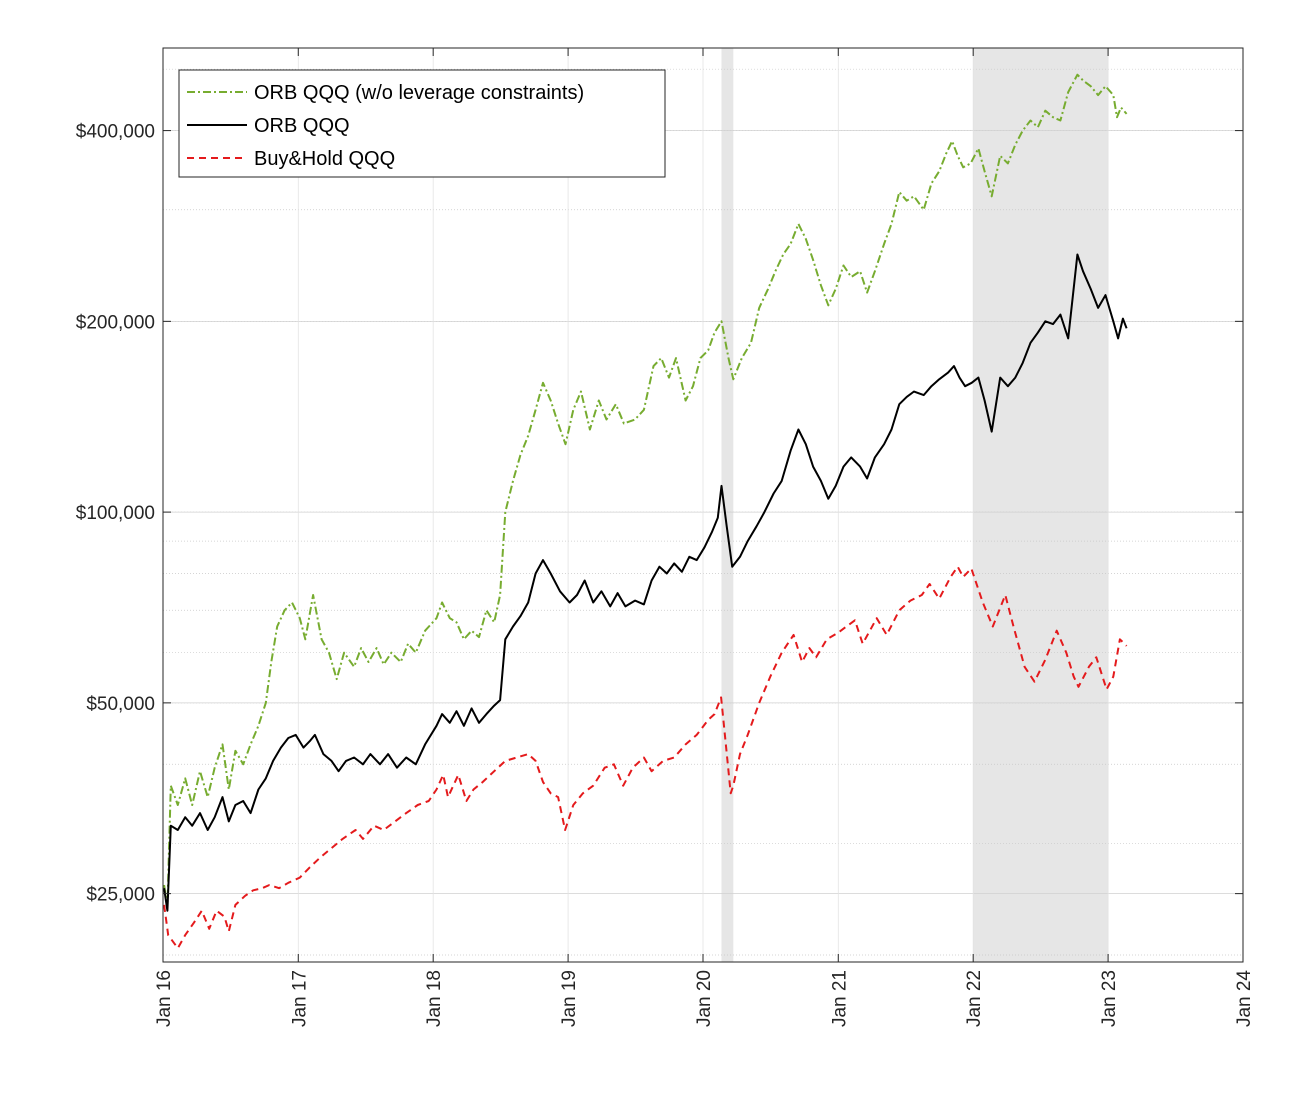 The width and height of the screenshot is (1299, 1104). What do you see at coordinates (299, 998) in the screenshot?
I see `x-tick-label: Jan 17` at bounding box center [299, 998].